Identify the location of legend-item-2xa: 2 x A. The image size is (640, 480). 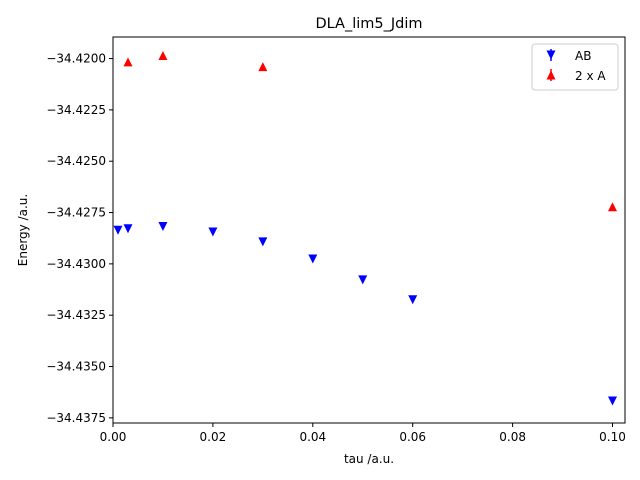
(576, 76).